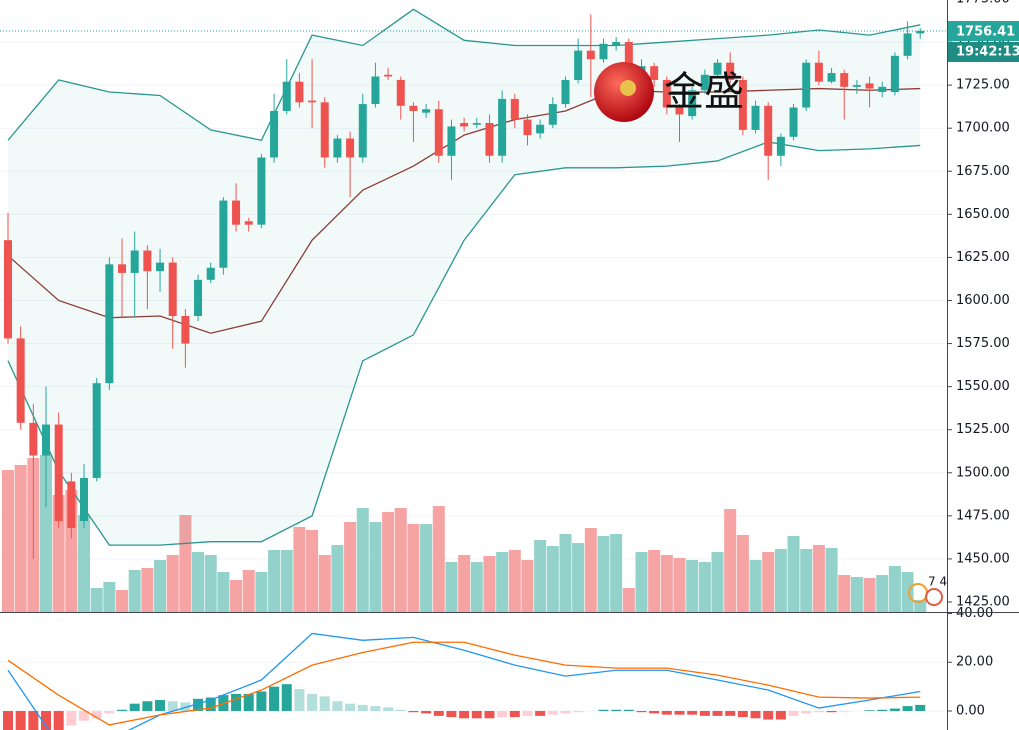  I want to click on signal-line, so click(464, 683).